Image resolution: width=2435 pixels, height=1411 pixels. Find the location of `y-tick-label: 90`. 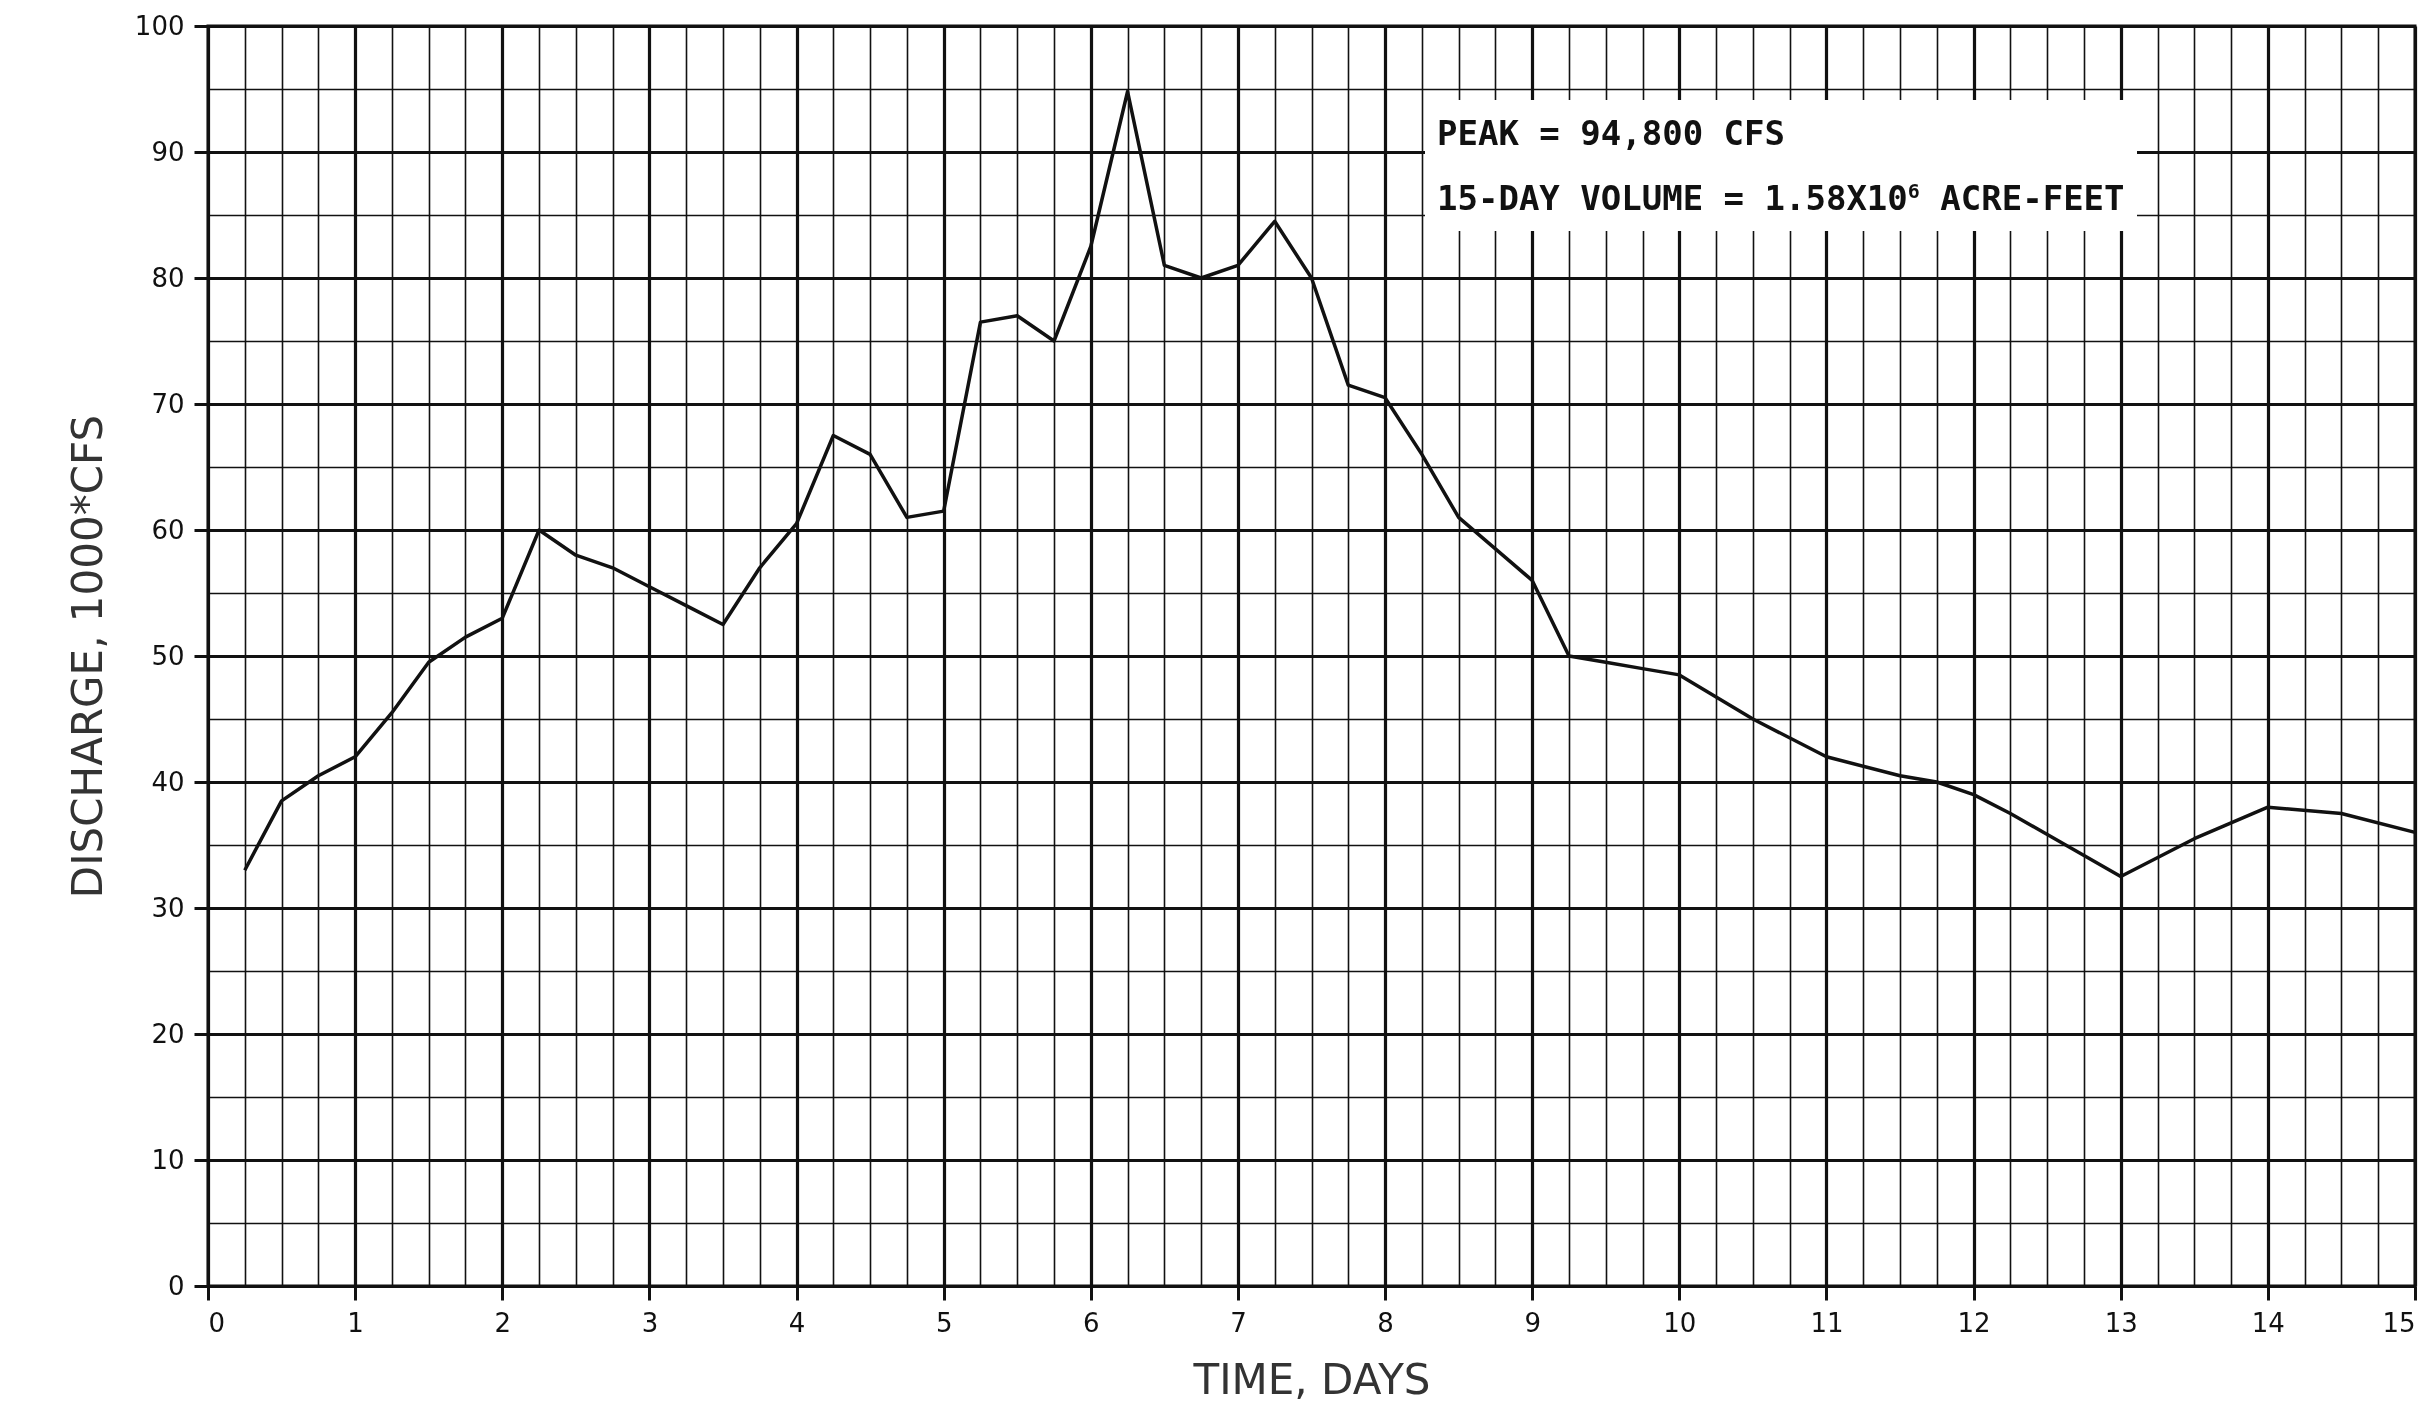

y-tick-label: 90 is located at coordinates (168, 151).